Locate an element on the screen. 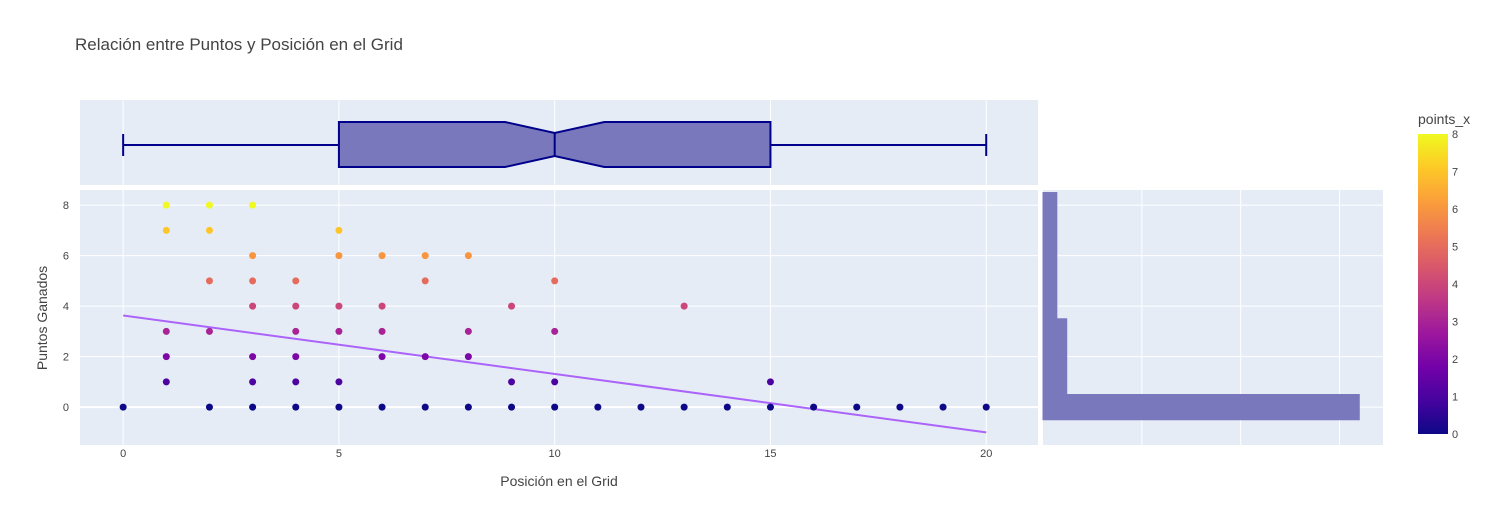 The image size is (1495, 525). x-tick-label: 10 is located at coordinates (555, 454).